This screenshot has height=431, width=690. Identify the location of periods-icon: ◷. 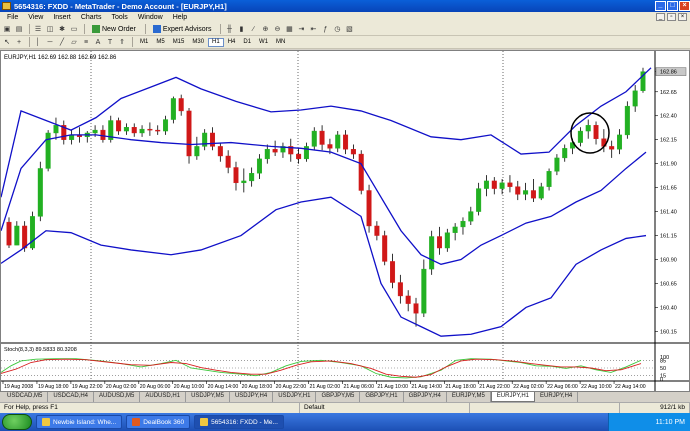
(337, 29).